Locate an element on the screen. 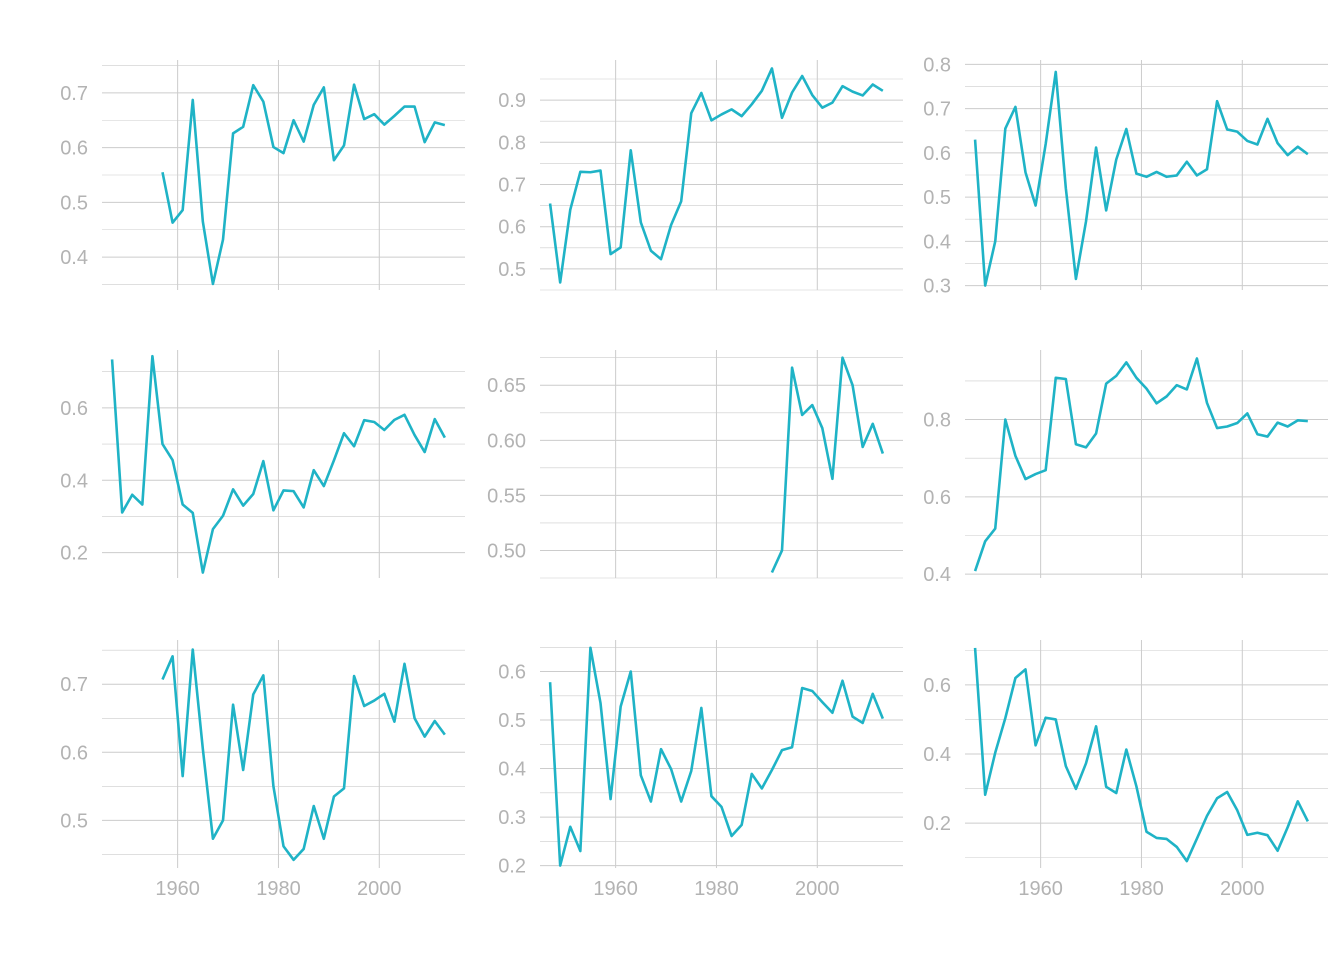  panel-row-3-col-1: 0.5 0.6 0.7 1960 1980 2000 is located at coordinates (262, 770).